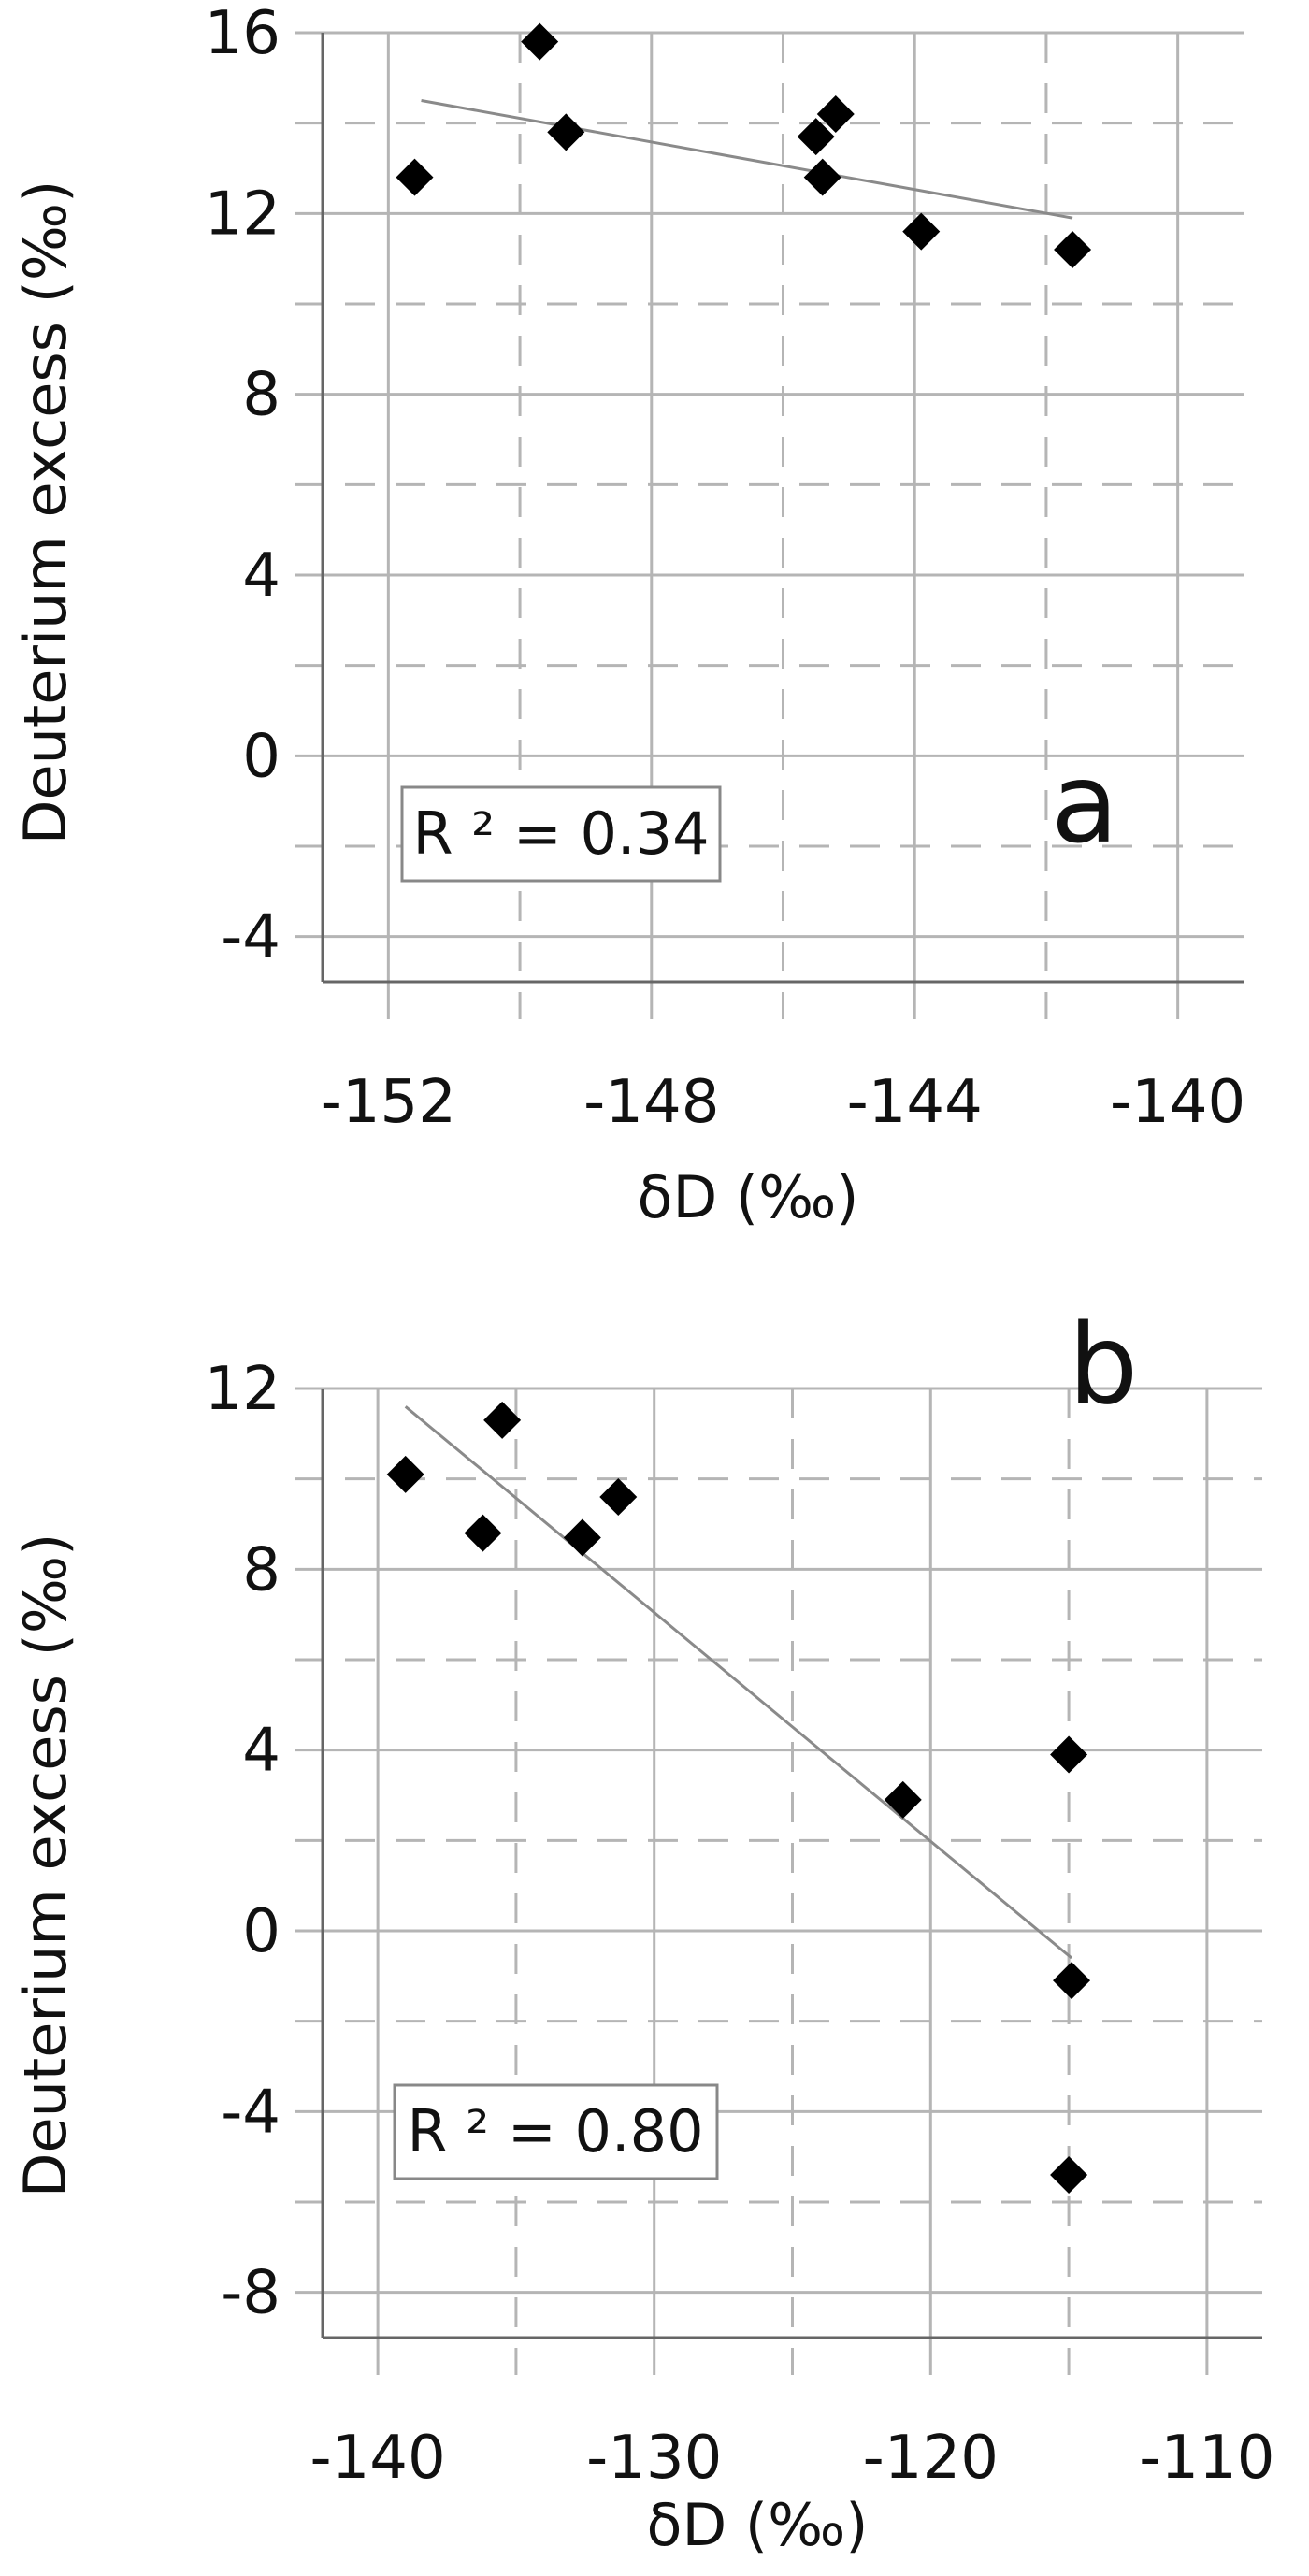 The image size is (1309, 2576). Describe the element at coordinates (792, 2458) in the screenshot. I see `x-tick-labels: -140 -130 -120 -110` at that location.